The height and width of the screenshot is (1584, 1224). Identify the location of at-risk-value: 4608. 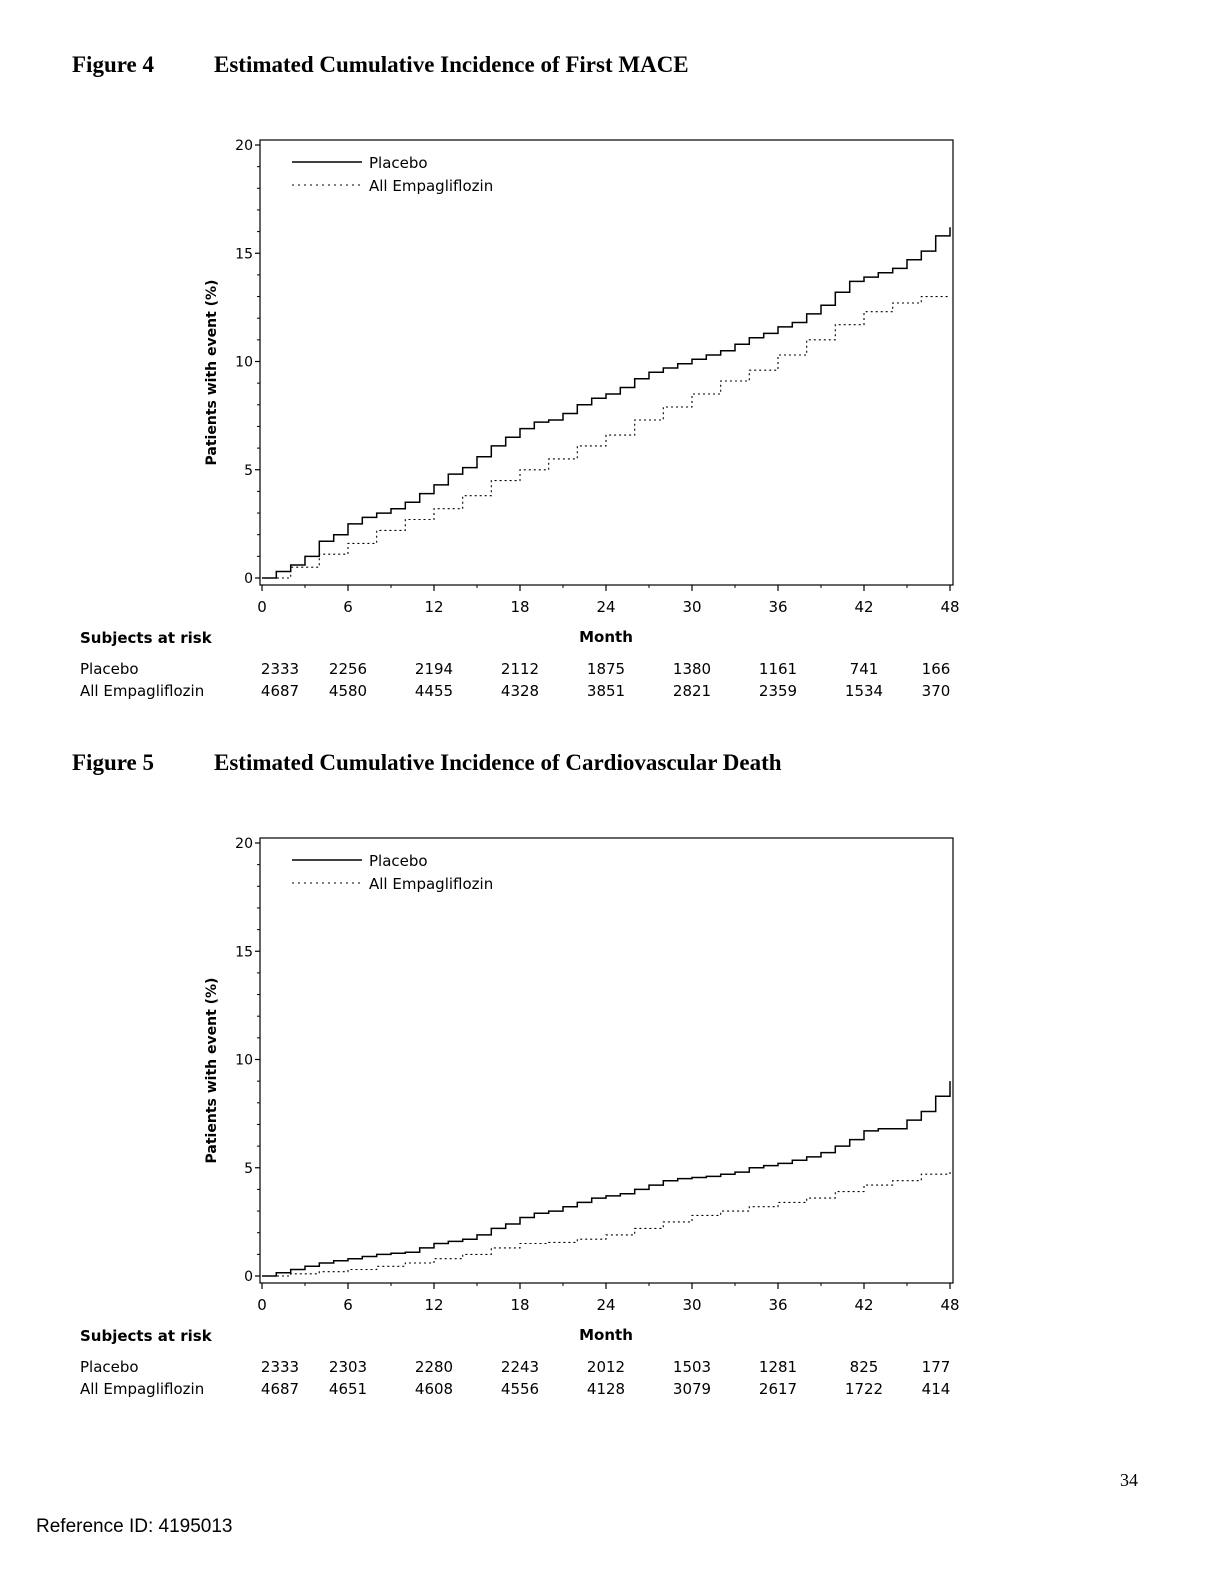
(434, 1389).